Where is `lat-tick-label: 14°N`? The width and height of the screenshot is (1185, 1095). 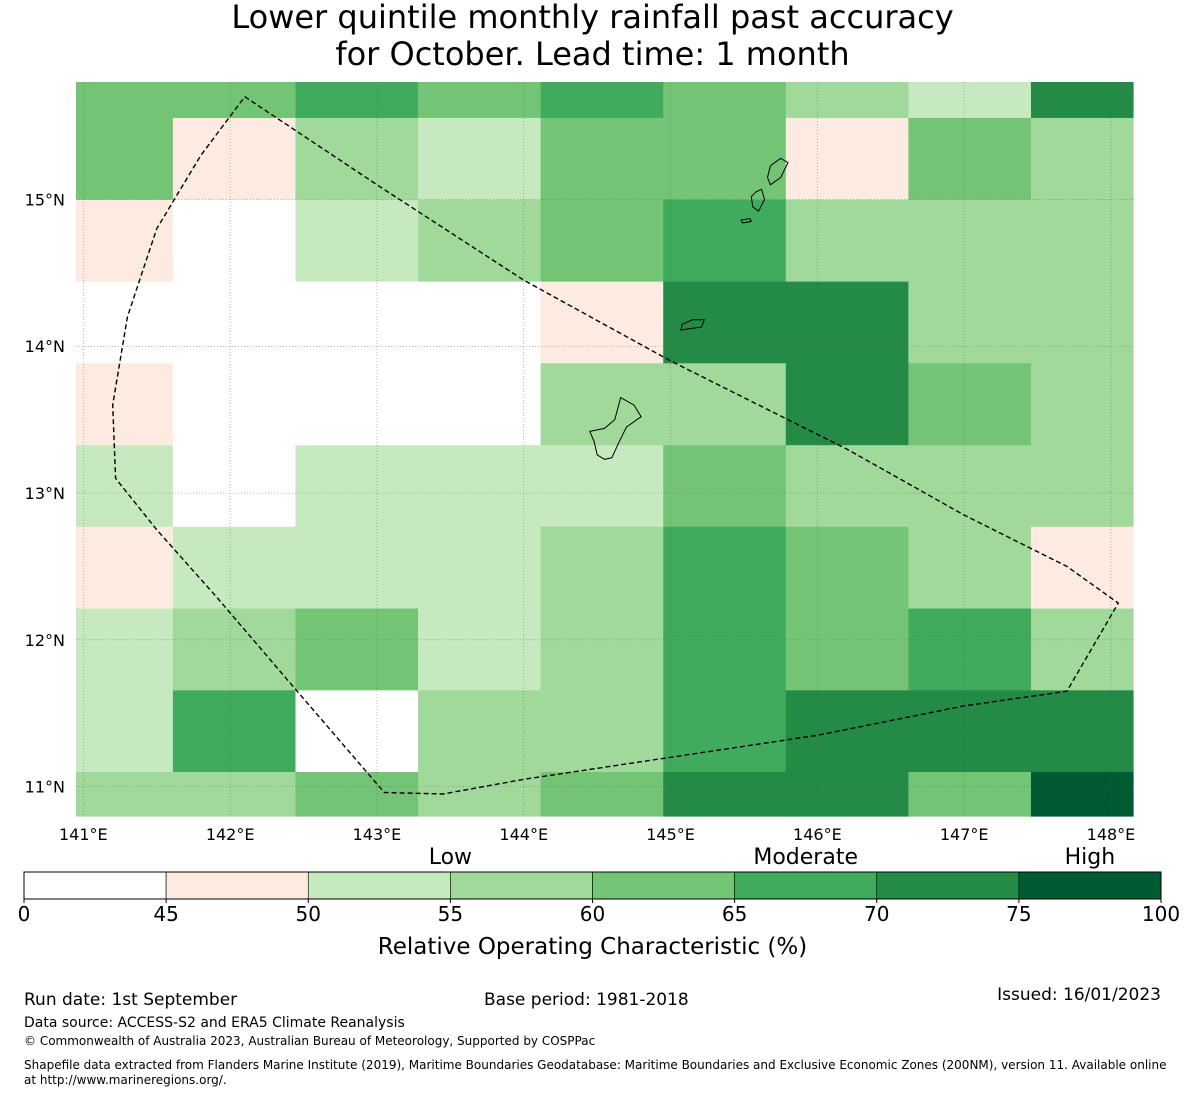 lat-tick-label: 14°N is located at coordinates (45, 346).